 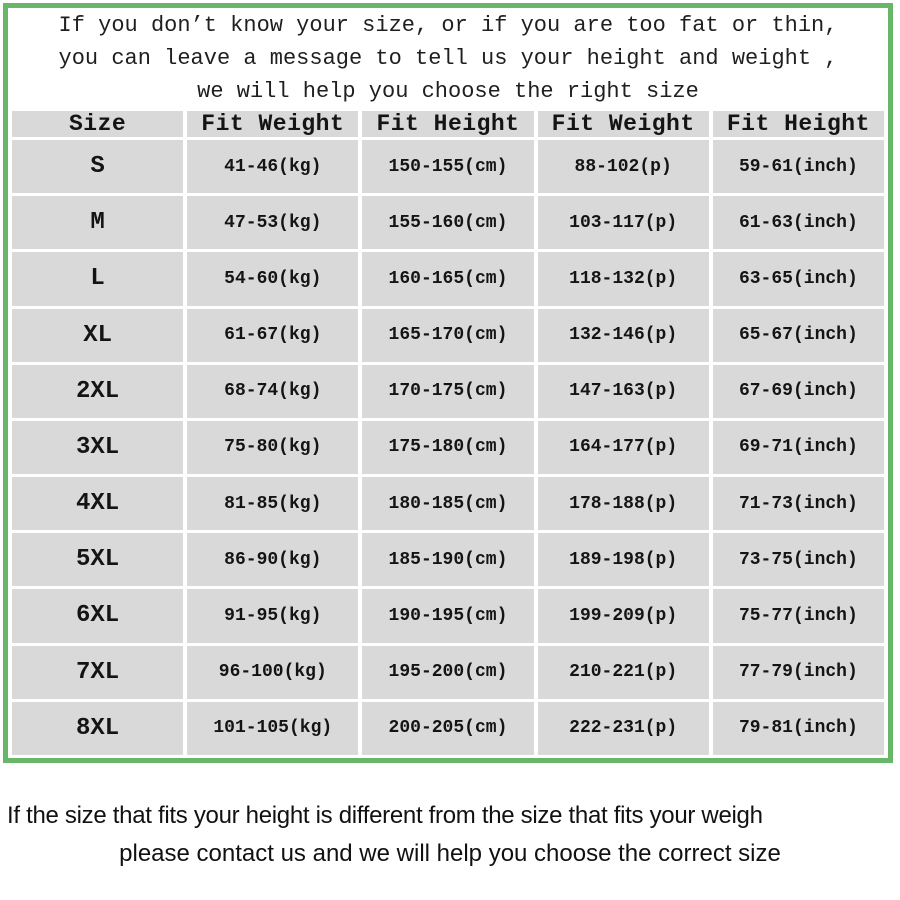 I want to click on value-cell: 71-73(inch), so click(x=798, y=504).